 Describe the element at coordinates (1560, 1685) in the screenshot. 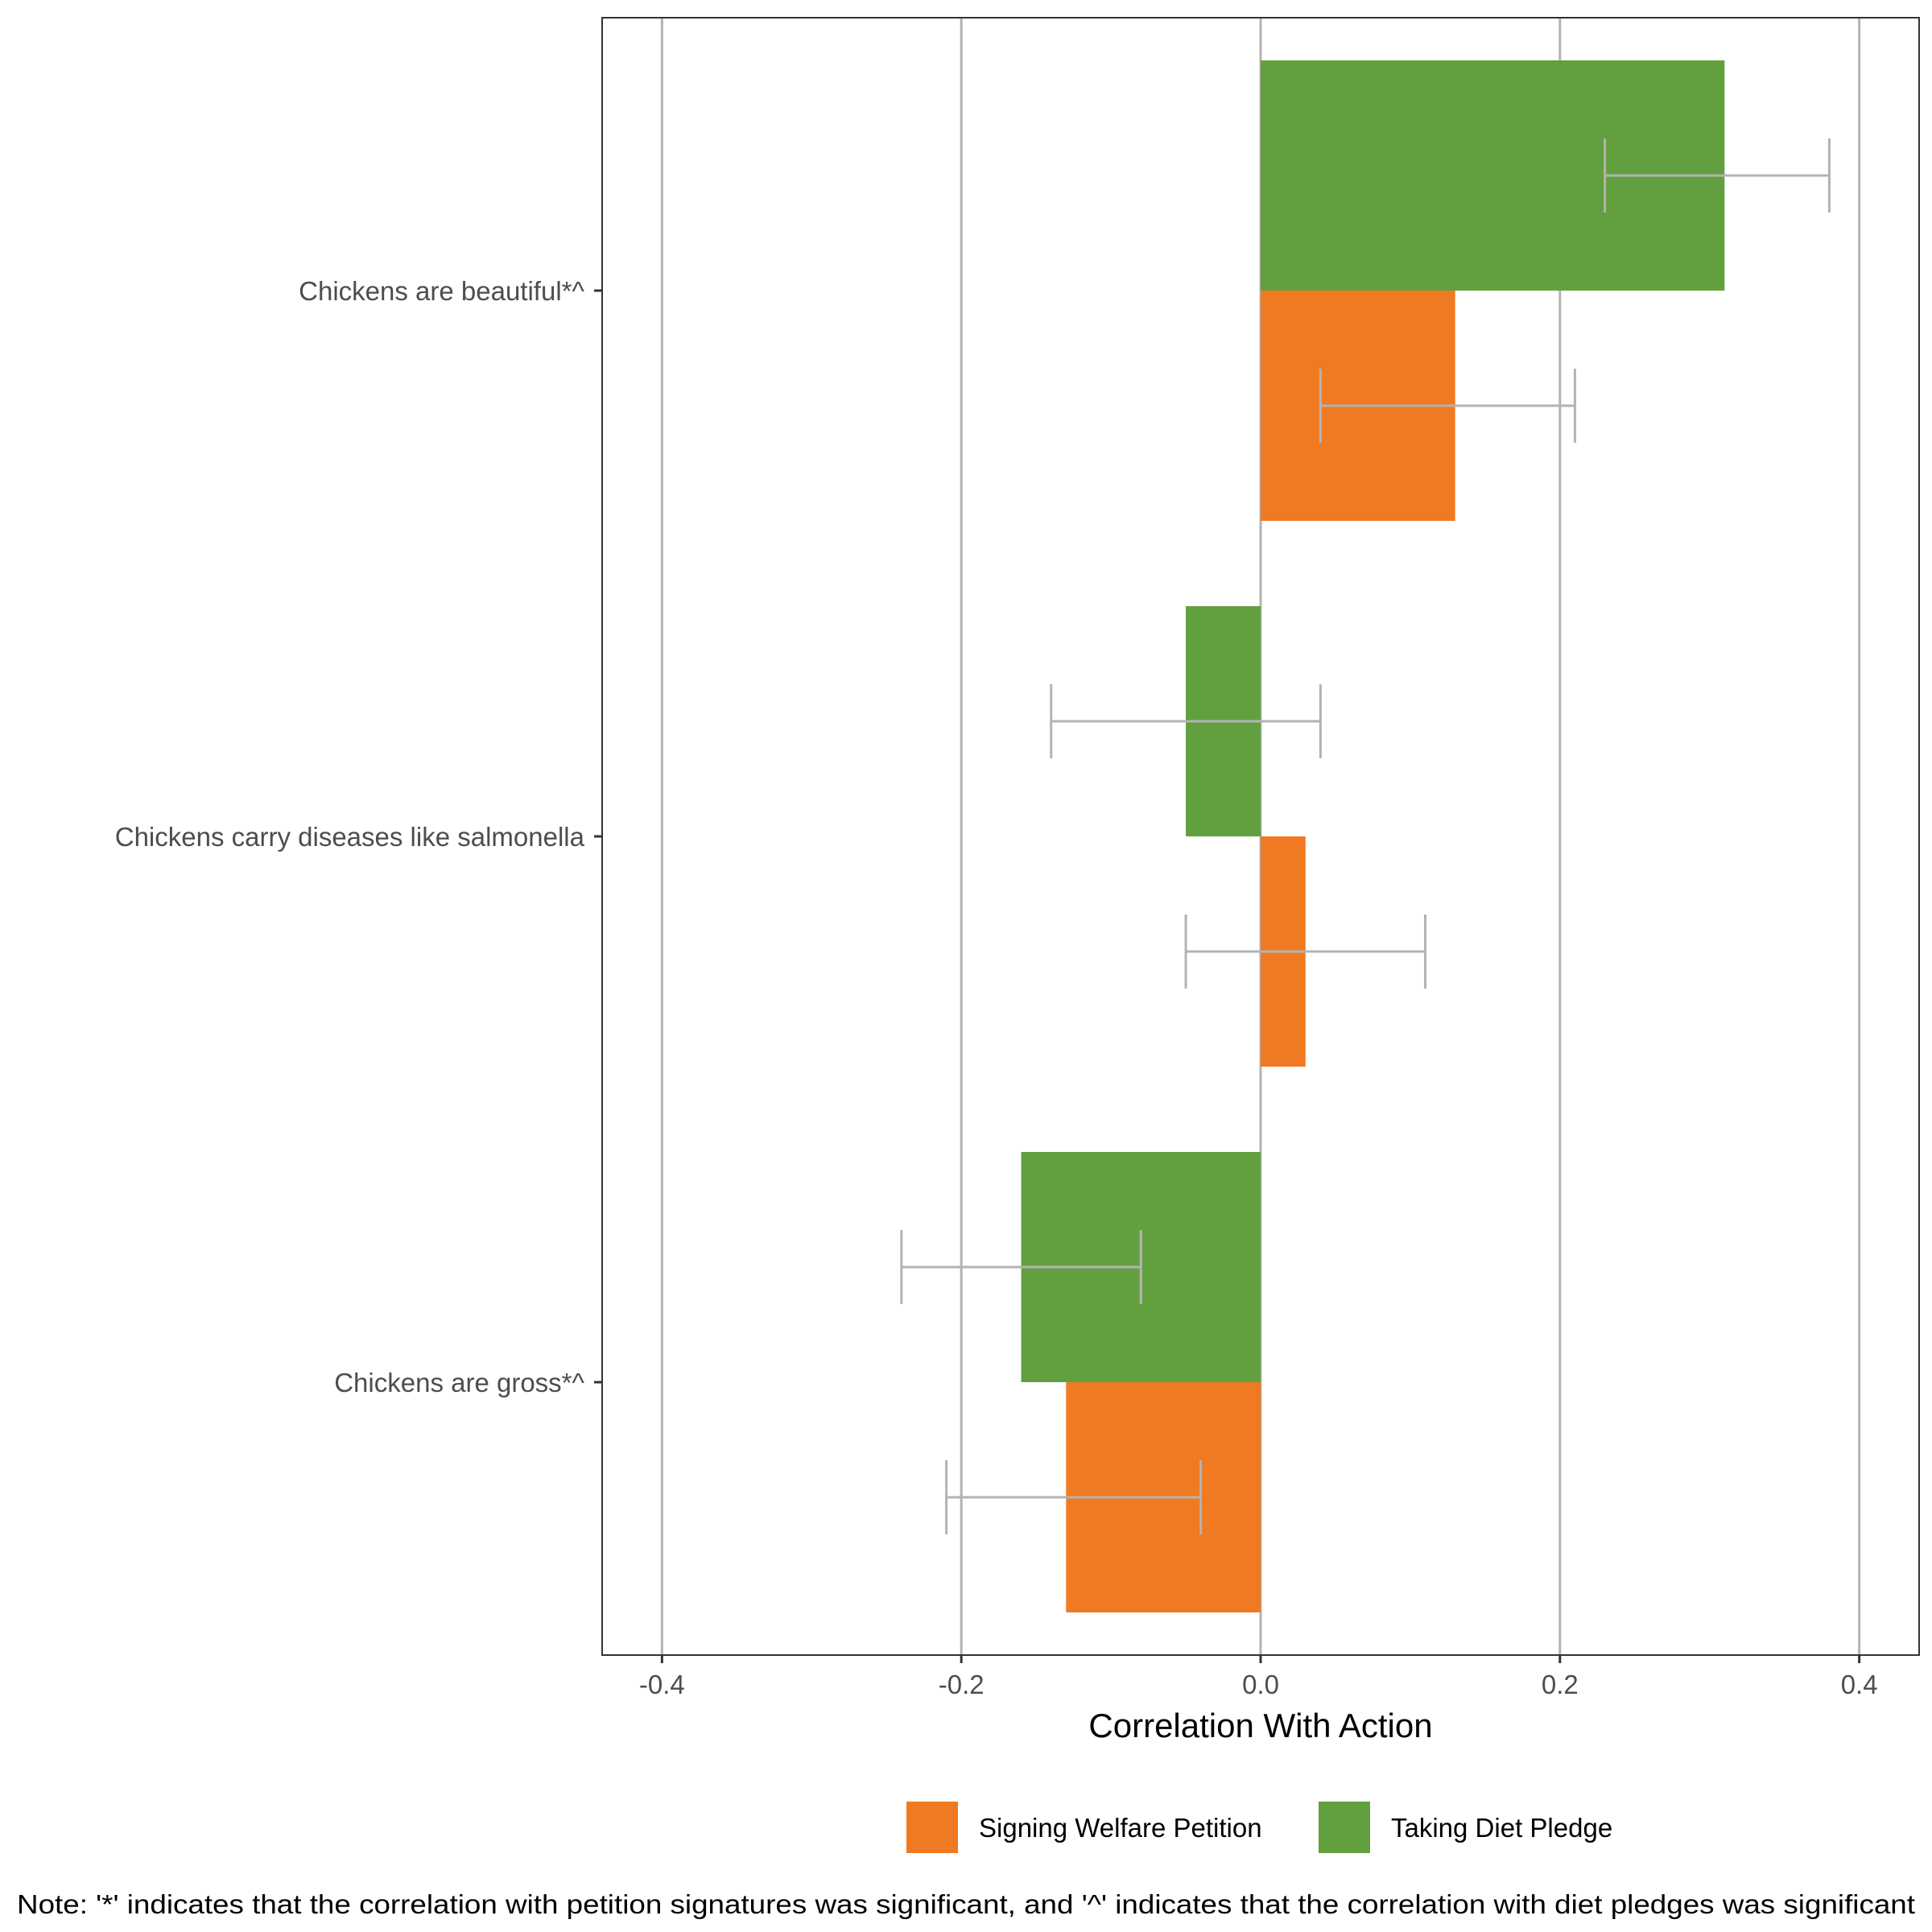

I see `x-tick-label-3: 0.2` at that location.